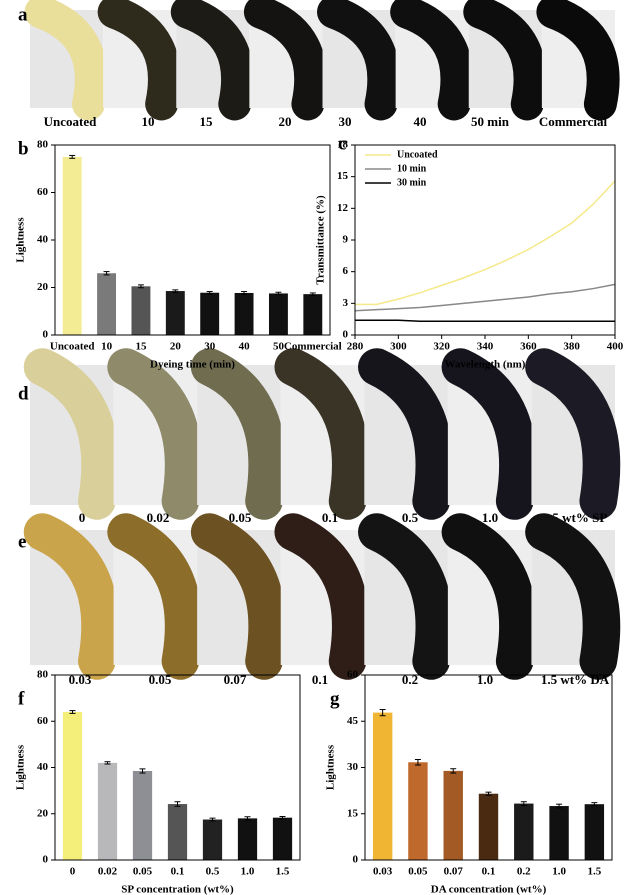  What do you see at coordinates (410, 517) in the screenshot?
I see `photo-caption: 0.5` at bounding box center [410, 517].